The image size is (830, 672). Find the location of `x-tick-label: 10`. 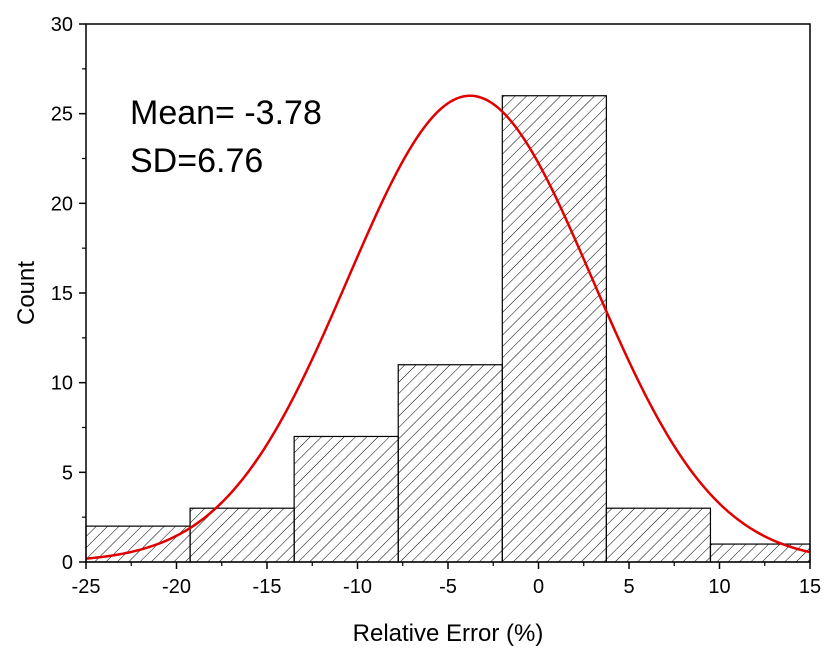

x-tick-label: 10 is located at coordinates (719, 587).